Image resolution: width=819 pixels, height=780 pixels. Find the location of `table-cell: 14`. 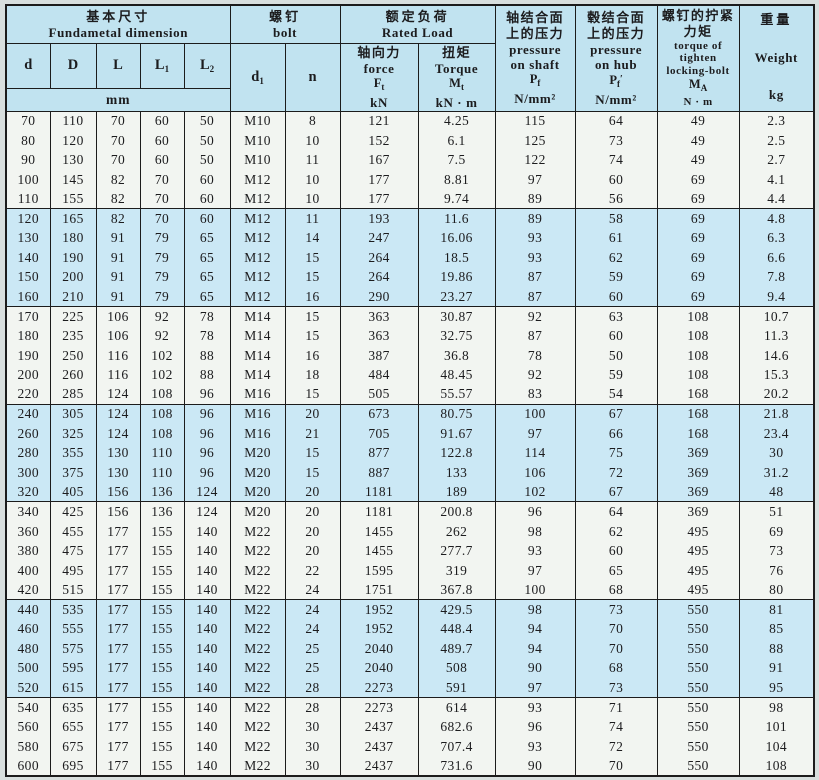

table-cell: 14 is located at coordinates (312, 238).